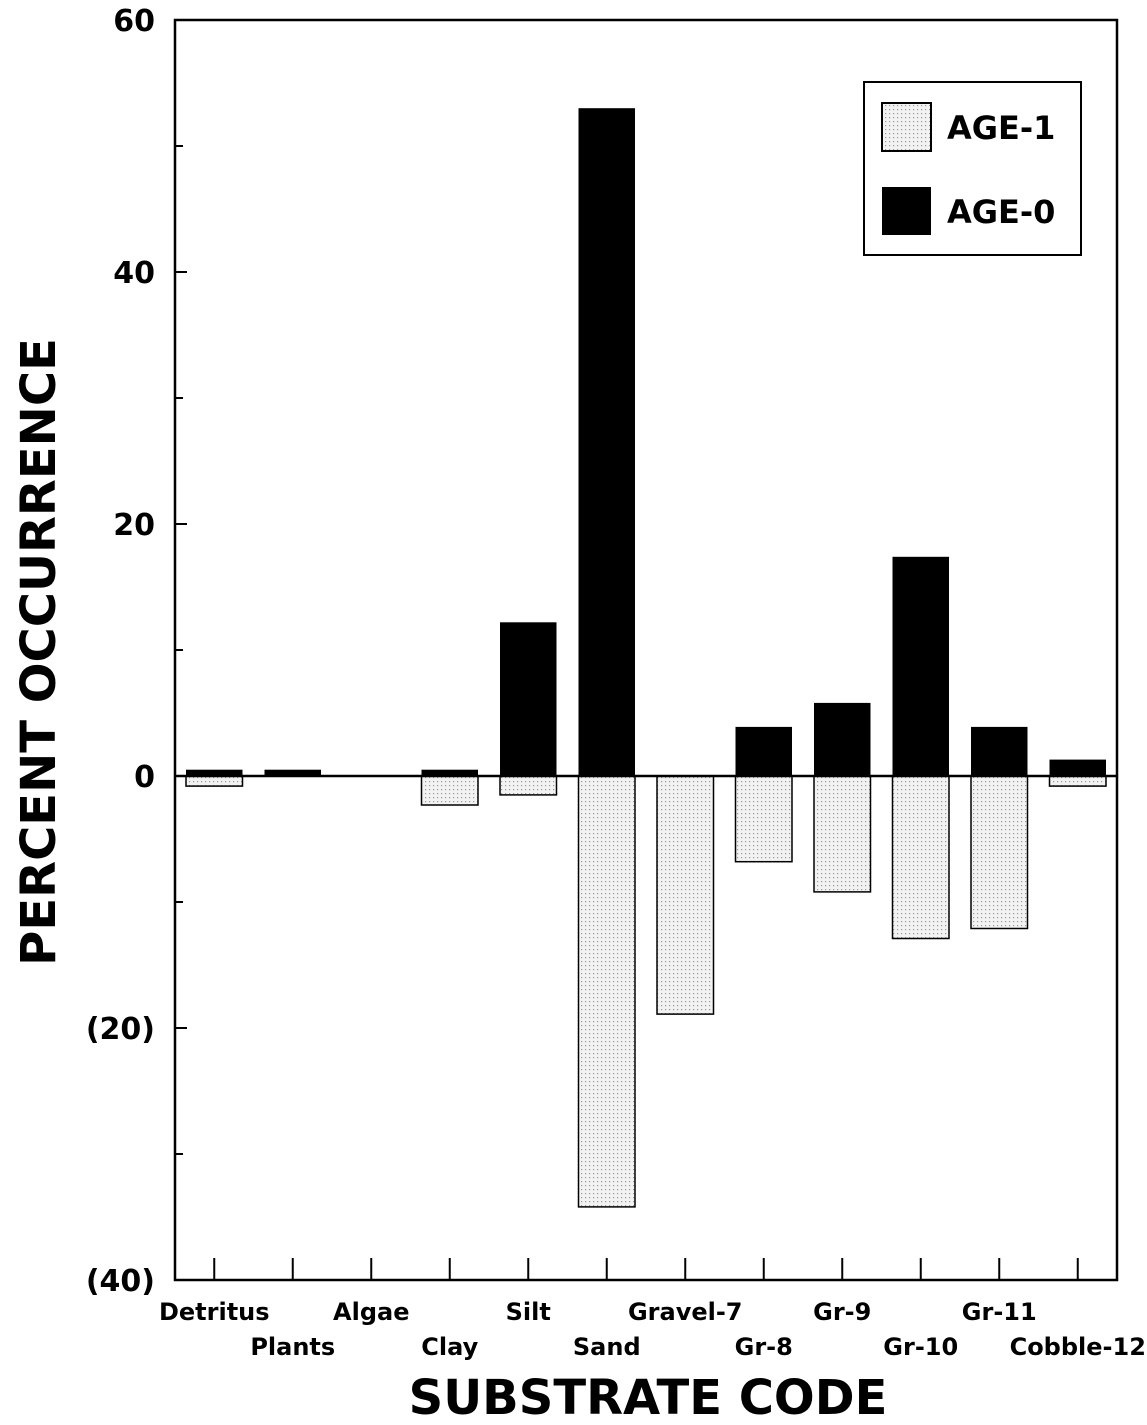 The width and height of the screenshot is (1147, 1425). Describe the element at coordinates (528, 699) in the screenshot. I see `bar-age-0-silt` at that location.